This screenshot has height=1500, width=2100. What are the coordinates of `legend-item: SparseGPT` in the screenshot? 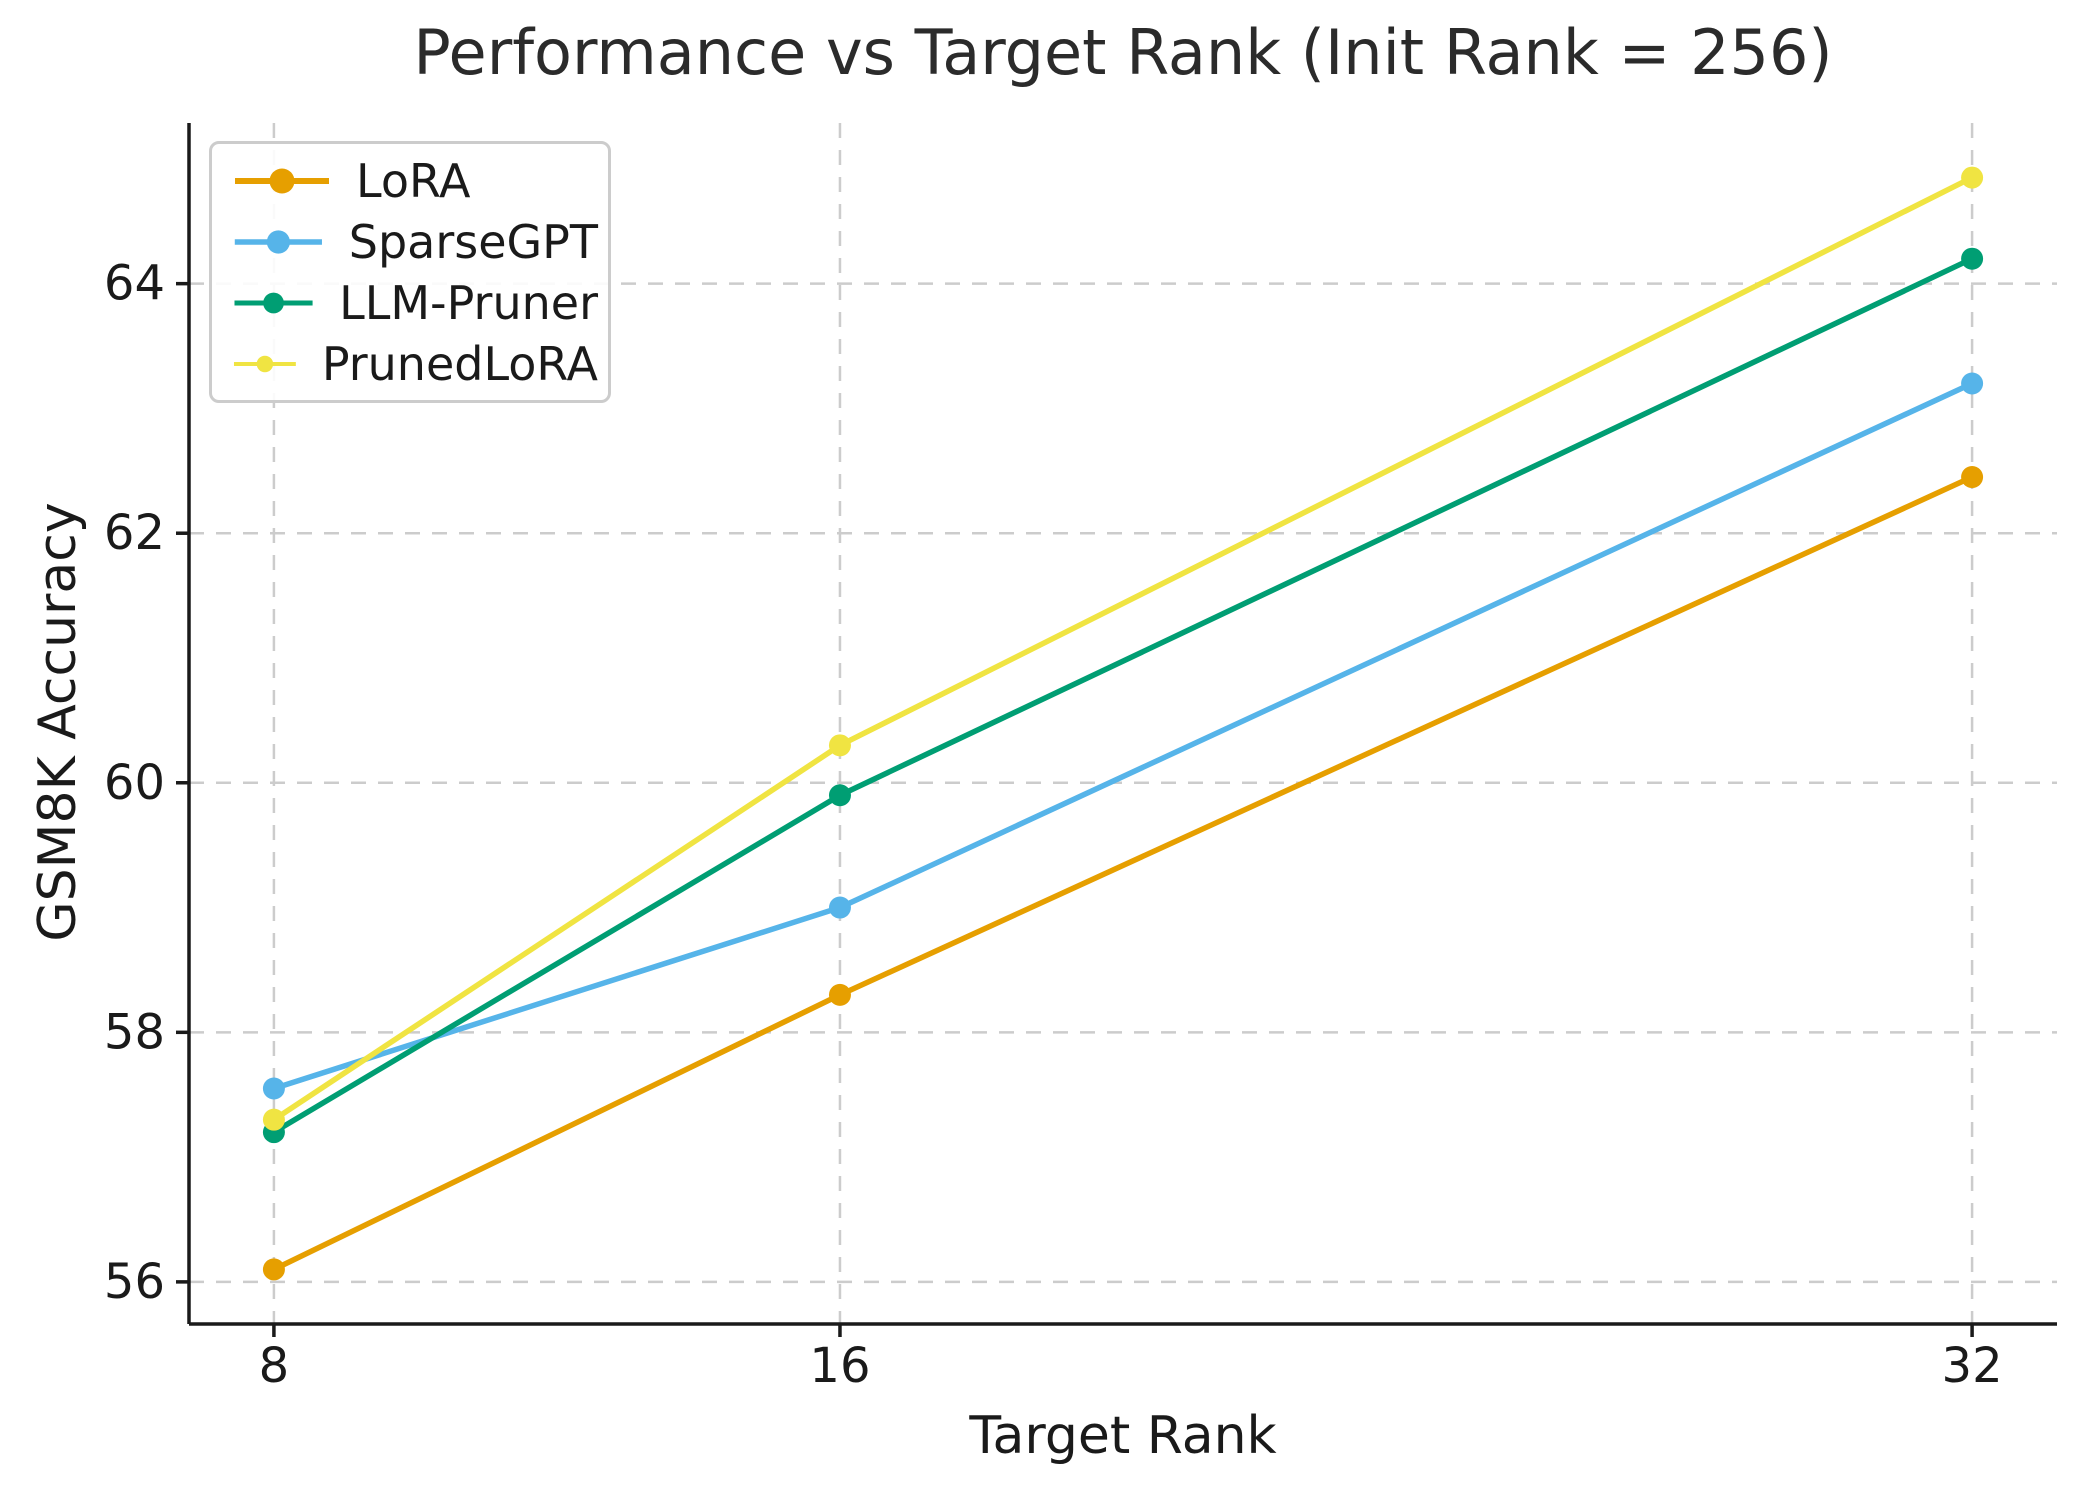 It's located at (415, 242).